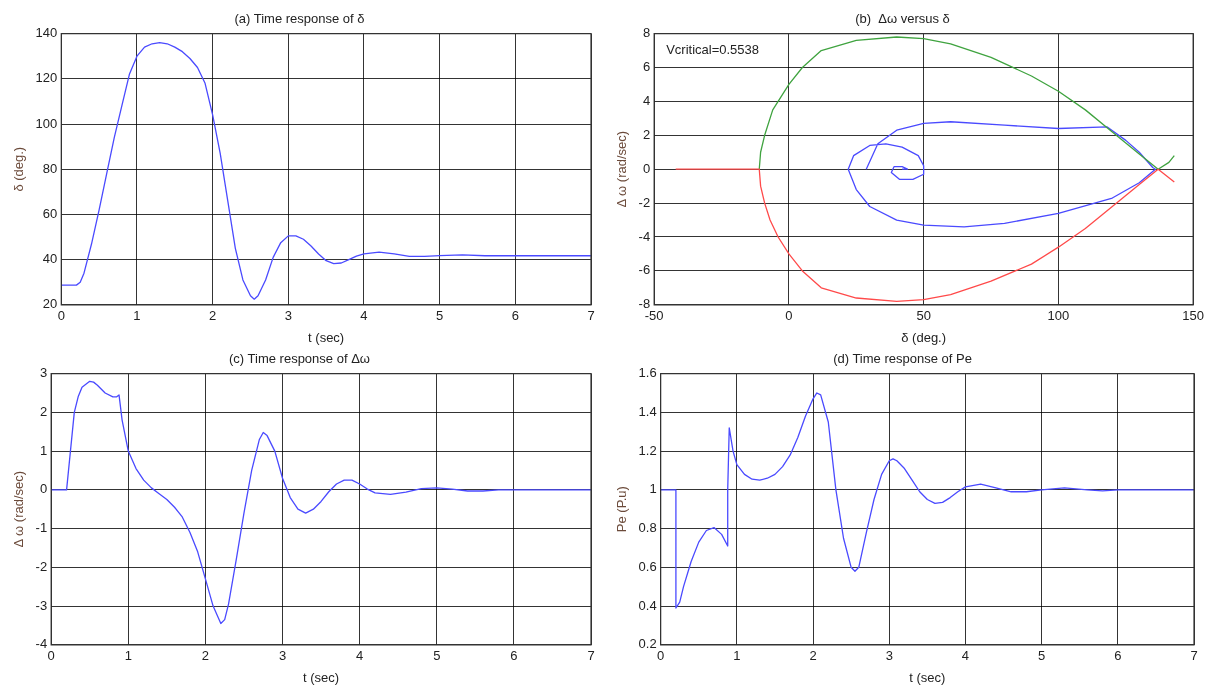 This screenshot has height=696, width=1214. I want to click on y-tick-label: 20, so click(50, 304).